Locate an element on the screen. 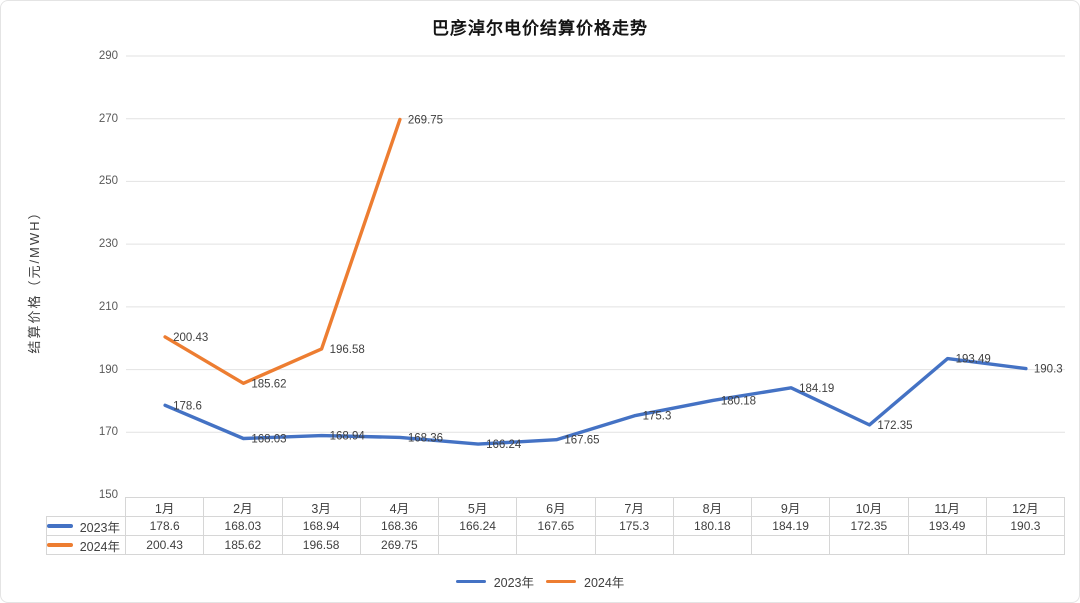  y-tick-label-230: 230 is located at coordinates (108, 244).